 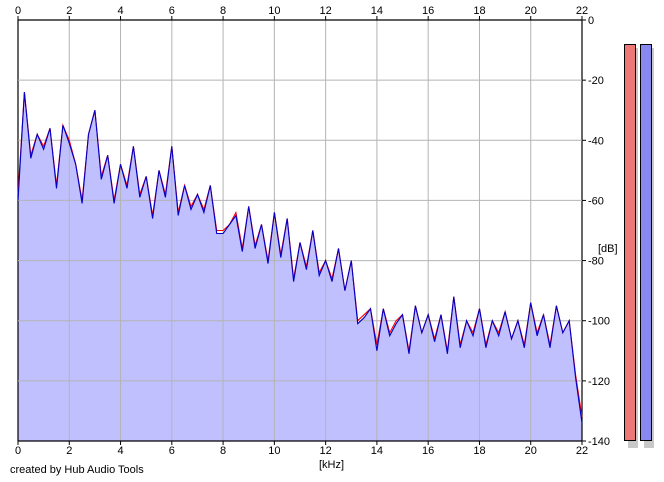 I want to click on credit-text: created by Hub Audio Tools, so click(x=77, y=470).